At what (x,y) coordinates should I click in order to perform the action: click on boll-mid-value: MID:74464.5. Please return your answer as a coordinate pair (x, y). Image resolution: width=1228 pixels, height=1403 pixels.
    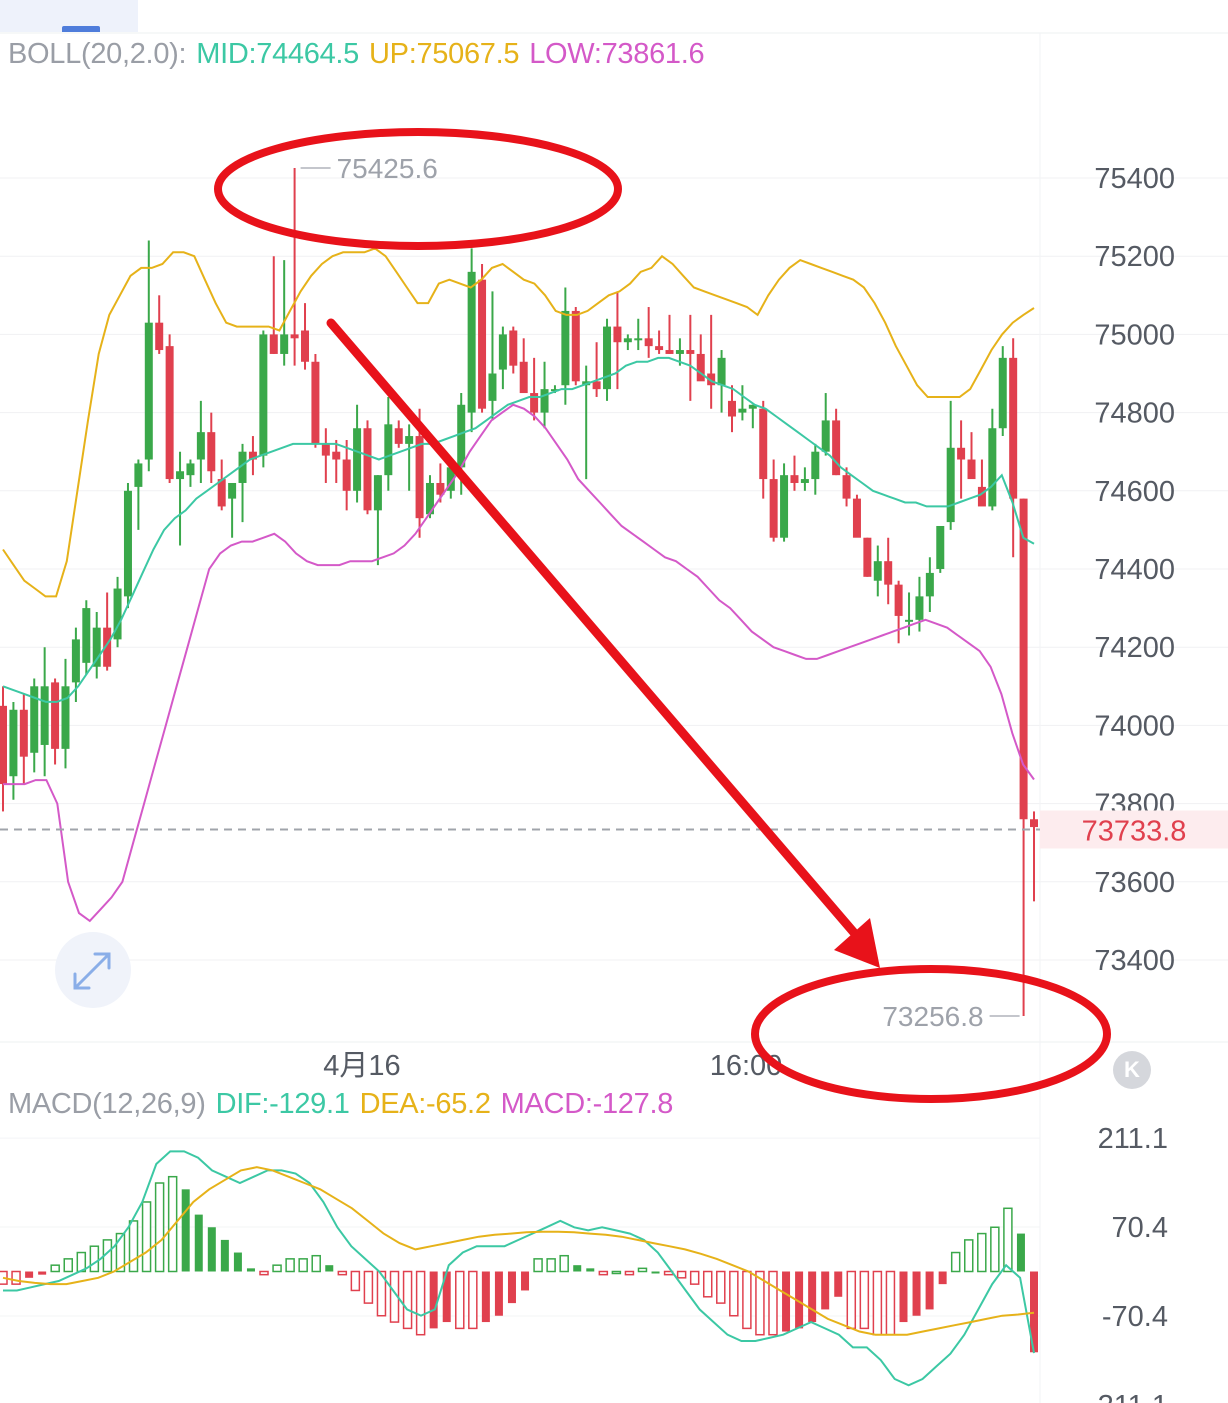
    Looking at the image, I should click on (278, 54).